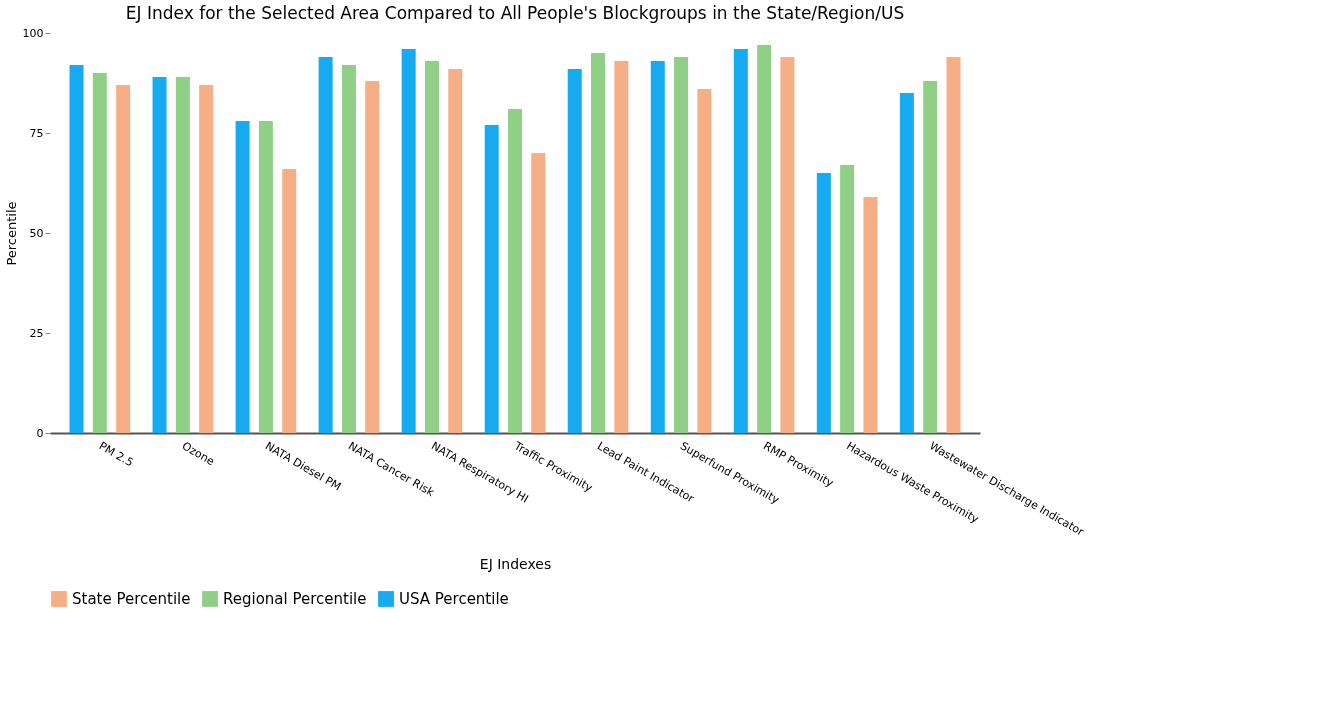 This screenshot has width=1323, height=721. I want to click on legend-label: USA Percentile, so click(454, 599).